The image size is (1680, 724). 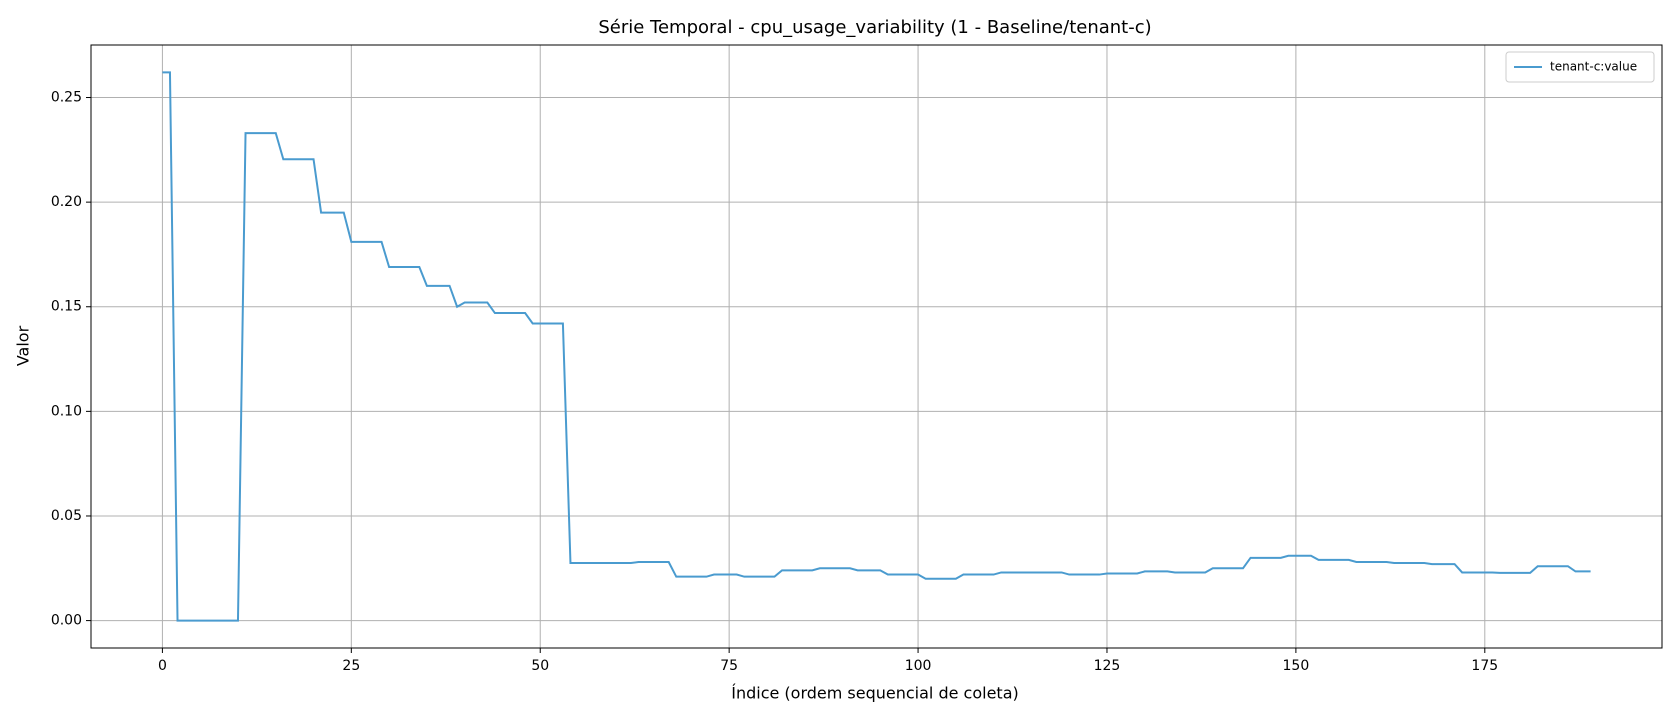 What do you see at coordinates (1296, 666) in the screenshot?
I see `x-tick-label: 150` at bounding box center [1296, 666].